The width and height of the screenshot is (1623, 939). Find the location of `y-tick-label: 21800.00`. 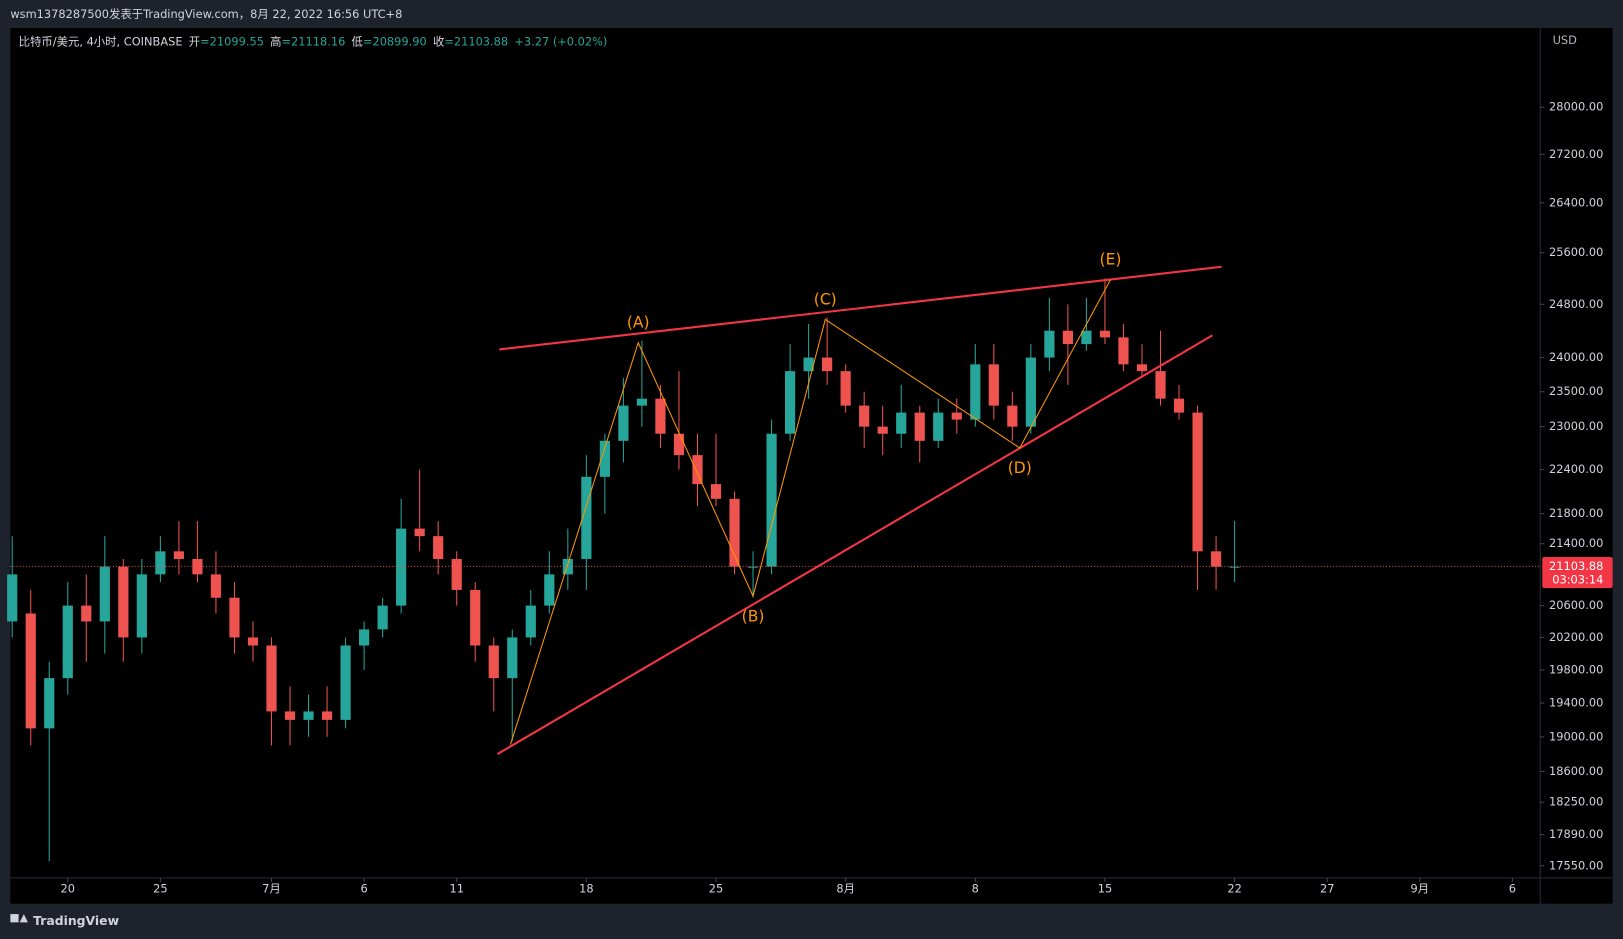

y-tick-label: 21800.00 is located at coordinates (1576, 513).